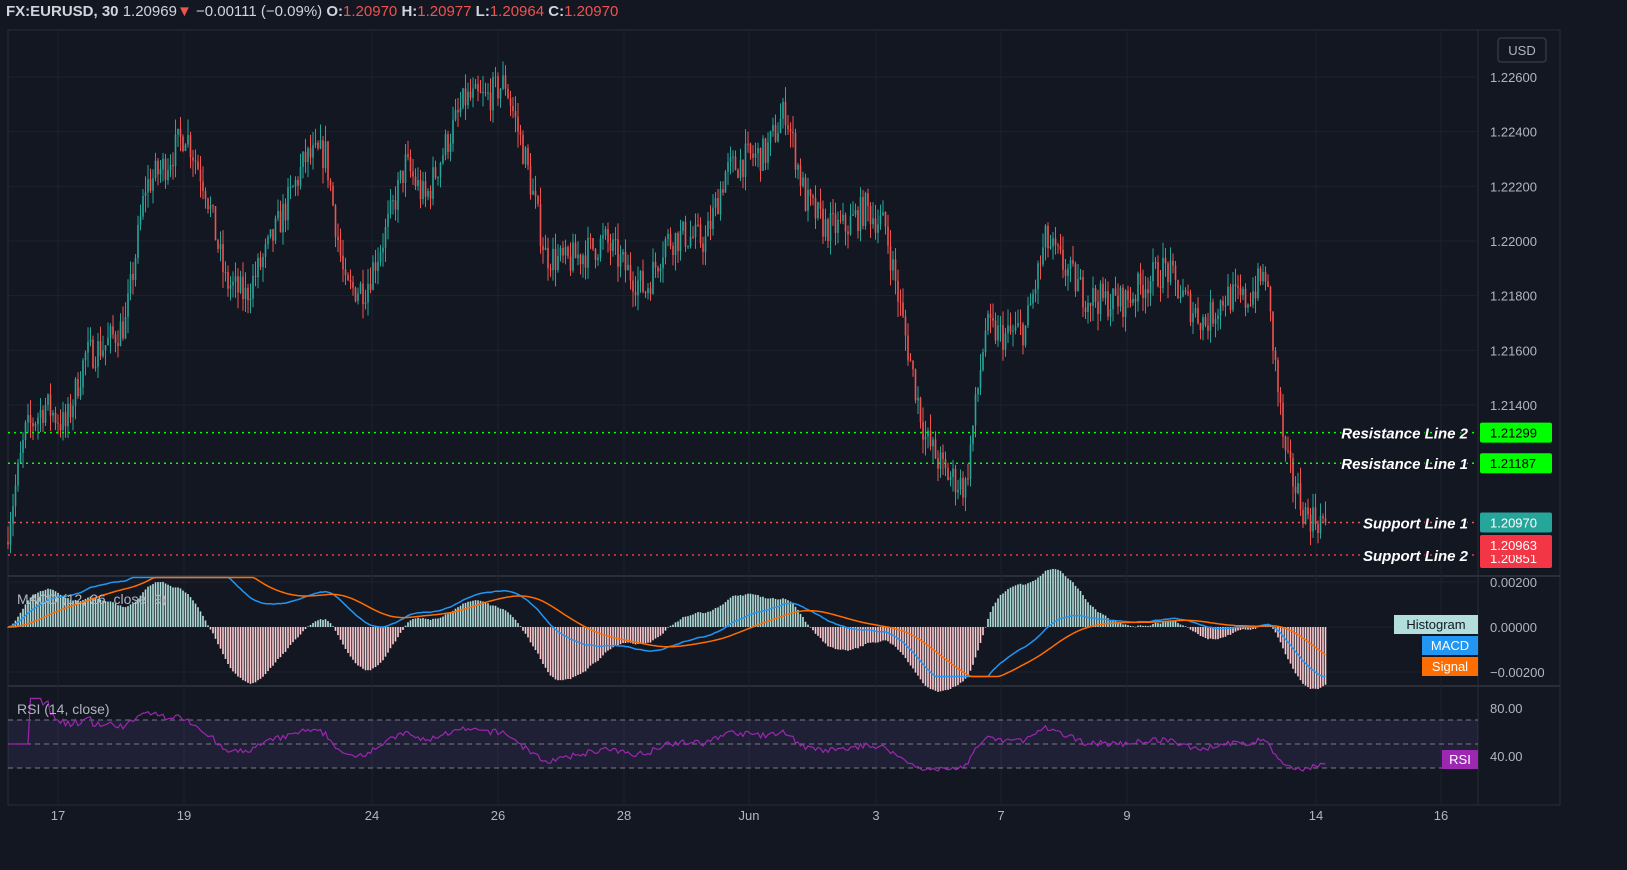 The height and width of the screenshot is (870, 1627). I want to click on rsi-pane: RSI, so click(743, 734).